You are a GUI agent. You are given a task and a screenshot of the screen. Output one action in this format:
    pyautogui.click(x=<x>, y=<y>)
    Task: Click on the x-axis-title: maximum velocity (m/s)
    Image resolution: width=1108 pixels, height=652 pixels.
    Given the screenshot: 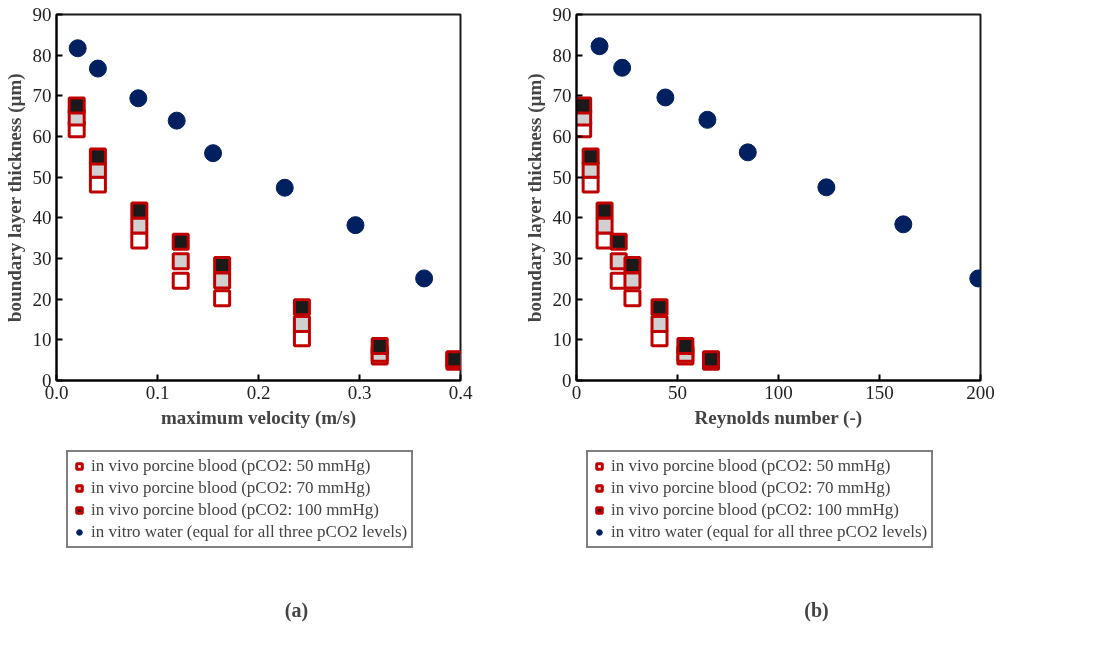 What is the action you would take?
    pyautogui.click(x=258, y=417)
    